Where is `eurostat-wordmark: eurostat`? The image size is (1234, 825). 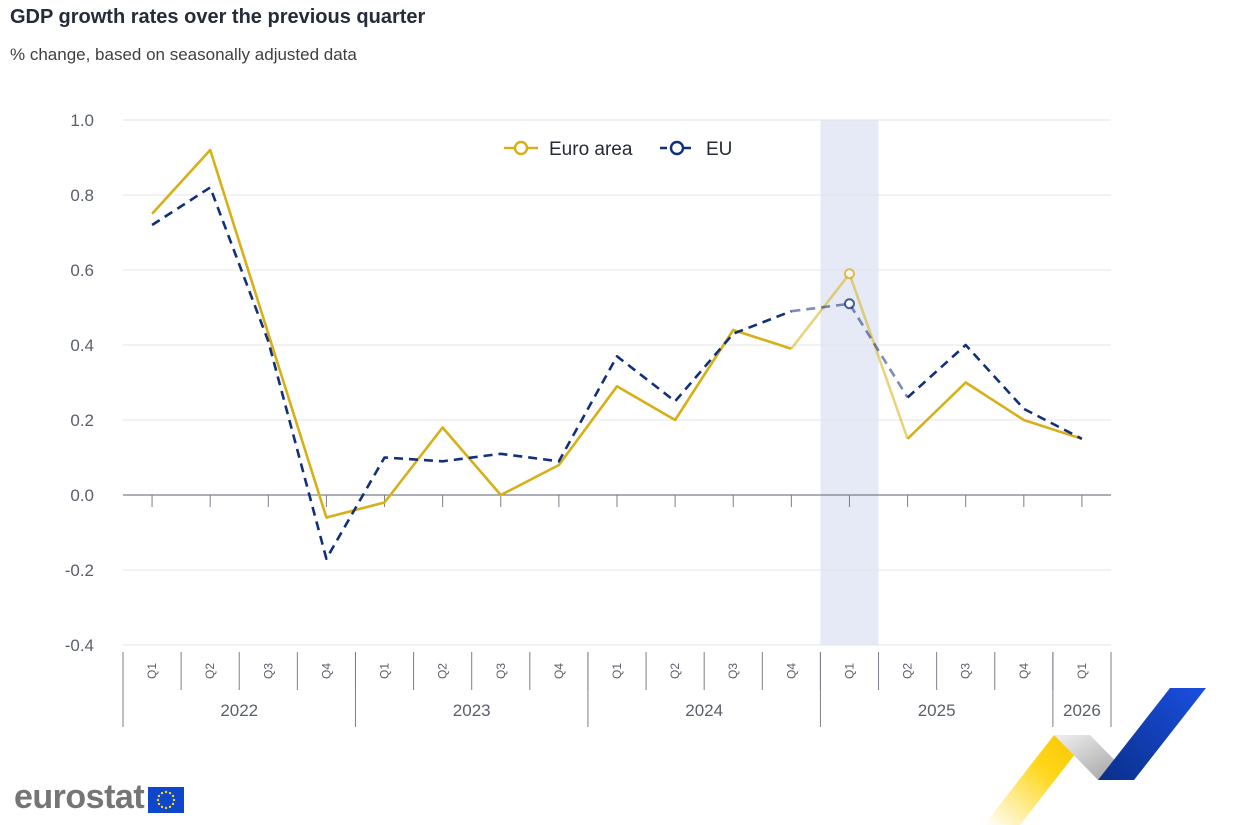
eurostat-wordmark: eurostat is located at coordinates (79, 797).